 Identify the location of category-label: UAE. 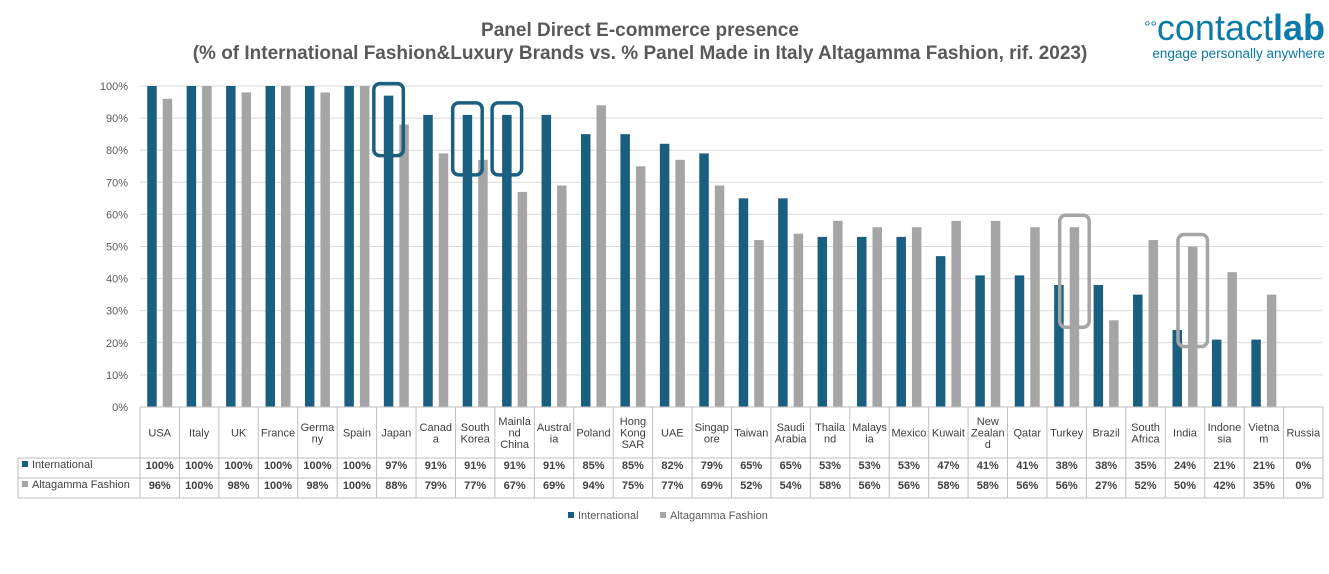
(672, 434).